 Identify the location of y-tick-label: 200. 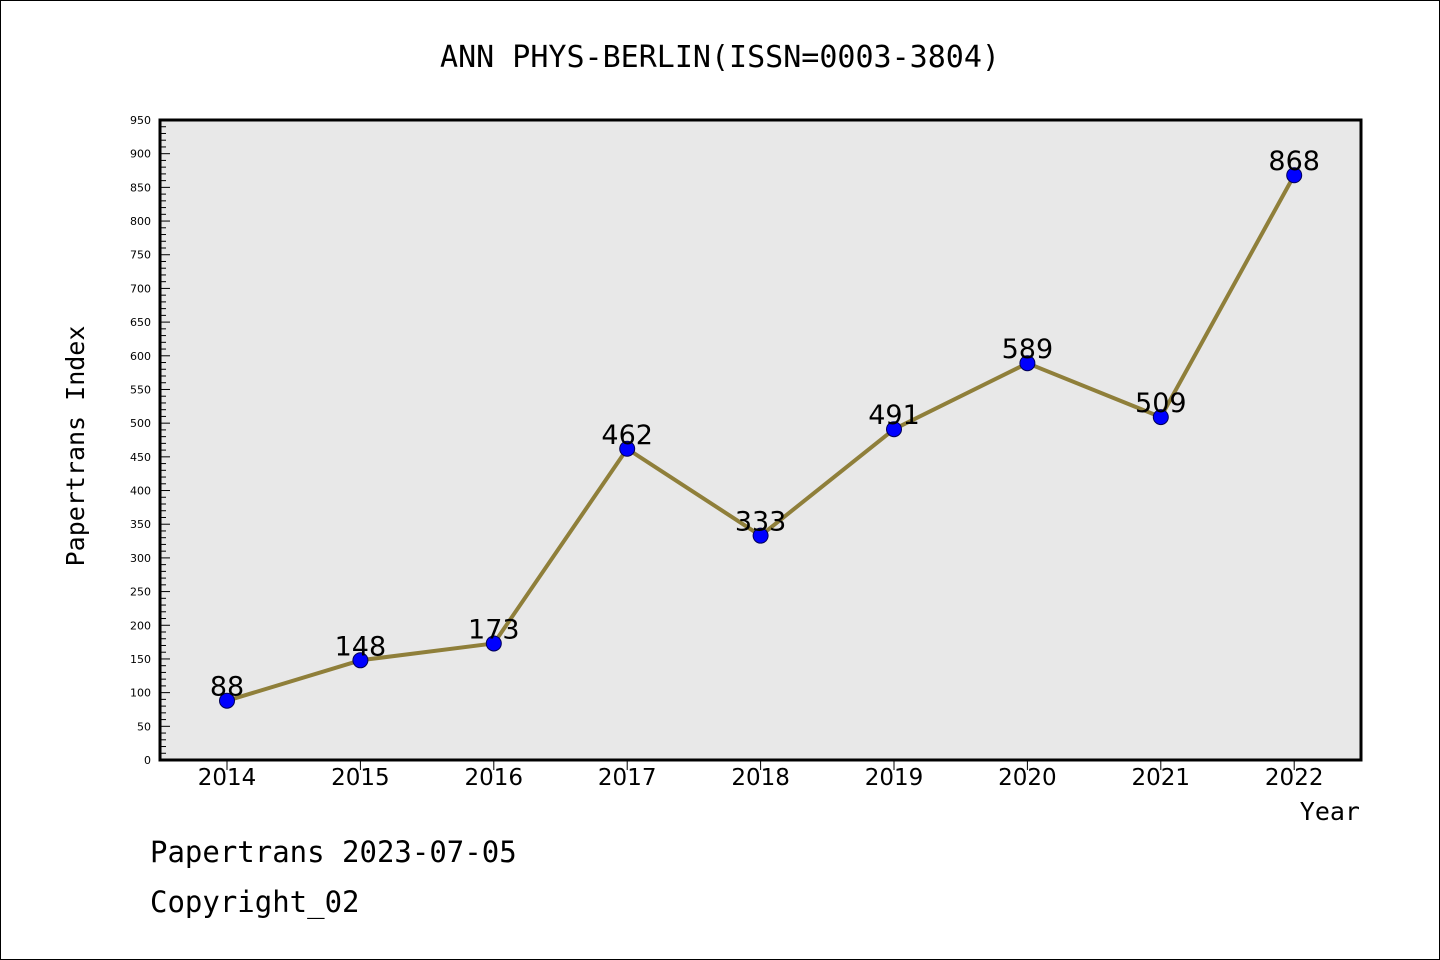
(140, 625).